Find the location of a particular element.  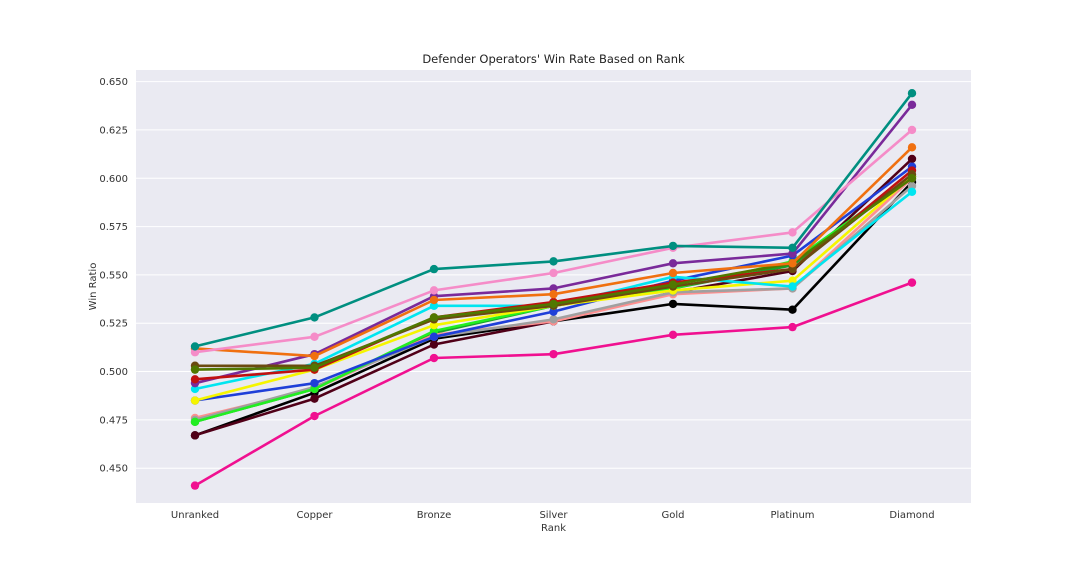

y-tick-label: 0.475 is located at coordinates (113, 420).